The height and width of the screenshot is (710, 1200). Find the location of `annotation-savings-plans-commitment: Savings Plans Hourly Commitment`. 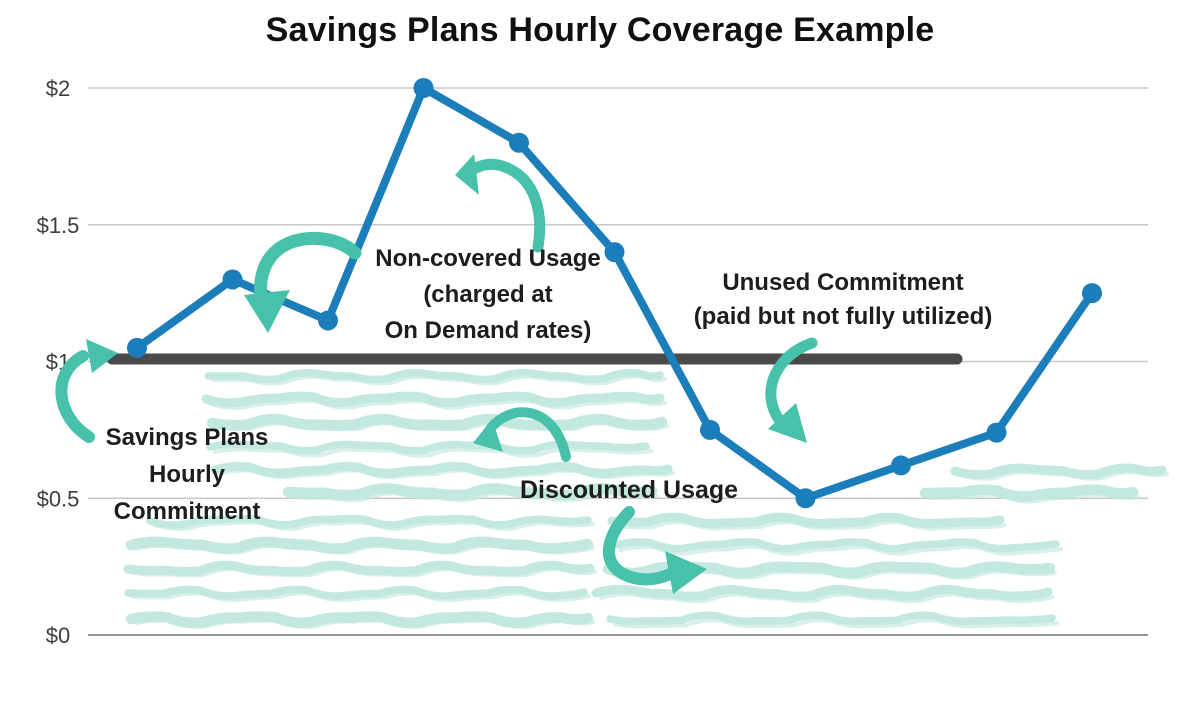

annotation-savings-plans-commitment: Savings Plans Hourly Commitment is located at coordinates (187, 474).